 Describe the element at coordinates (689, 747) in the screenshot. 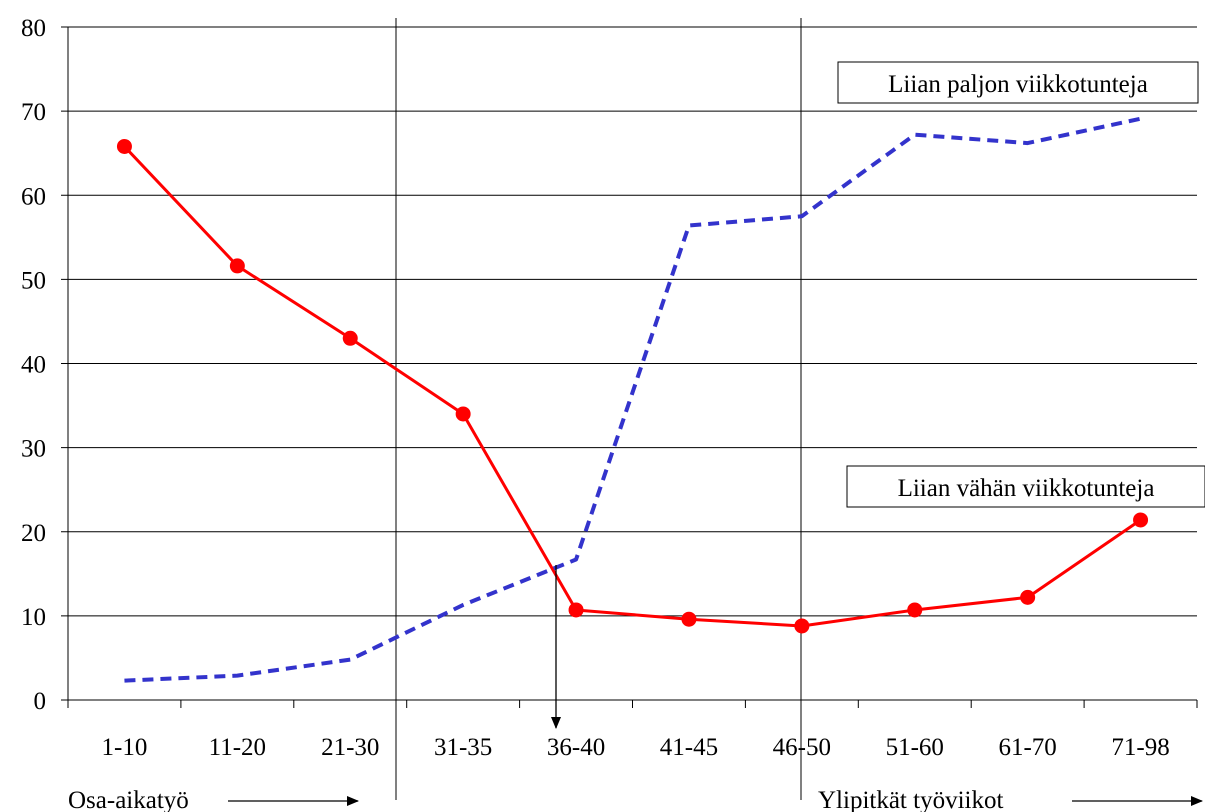

I see `x-tick-label-41-45: 41-45` at that location.